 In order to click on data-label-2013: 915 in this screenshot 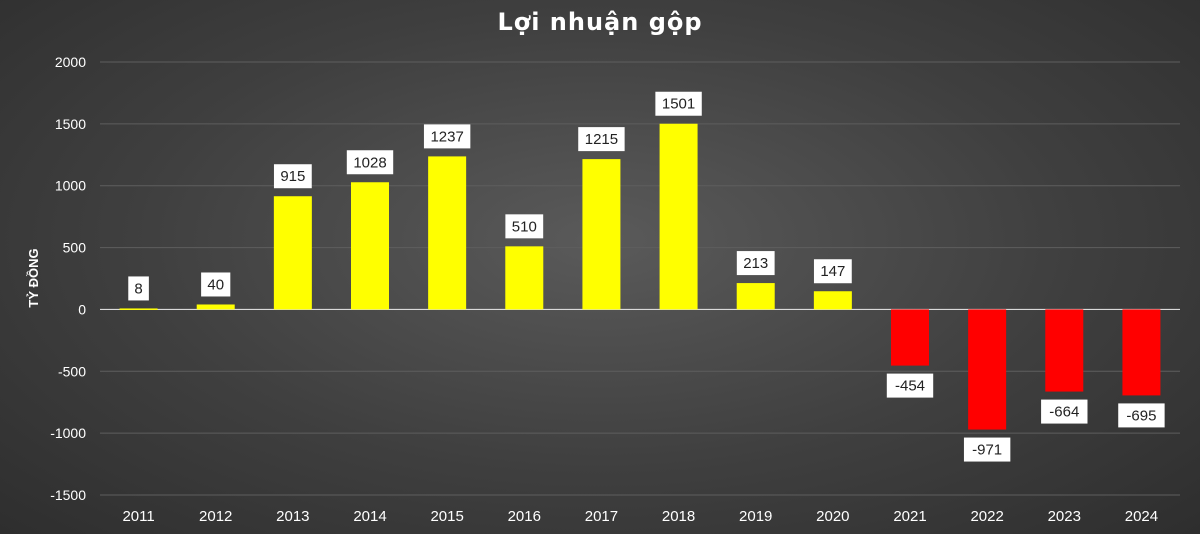, I will do `click(292, 176)`.